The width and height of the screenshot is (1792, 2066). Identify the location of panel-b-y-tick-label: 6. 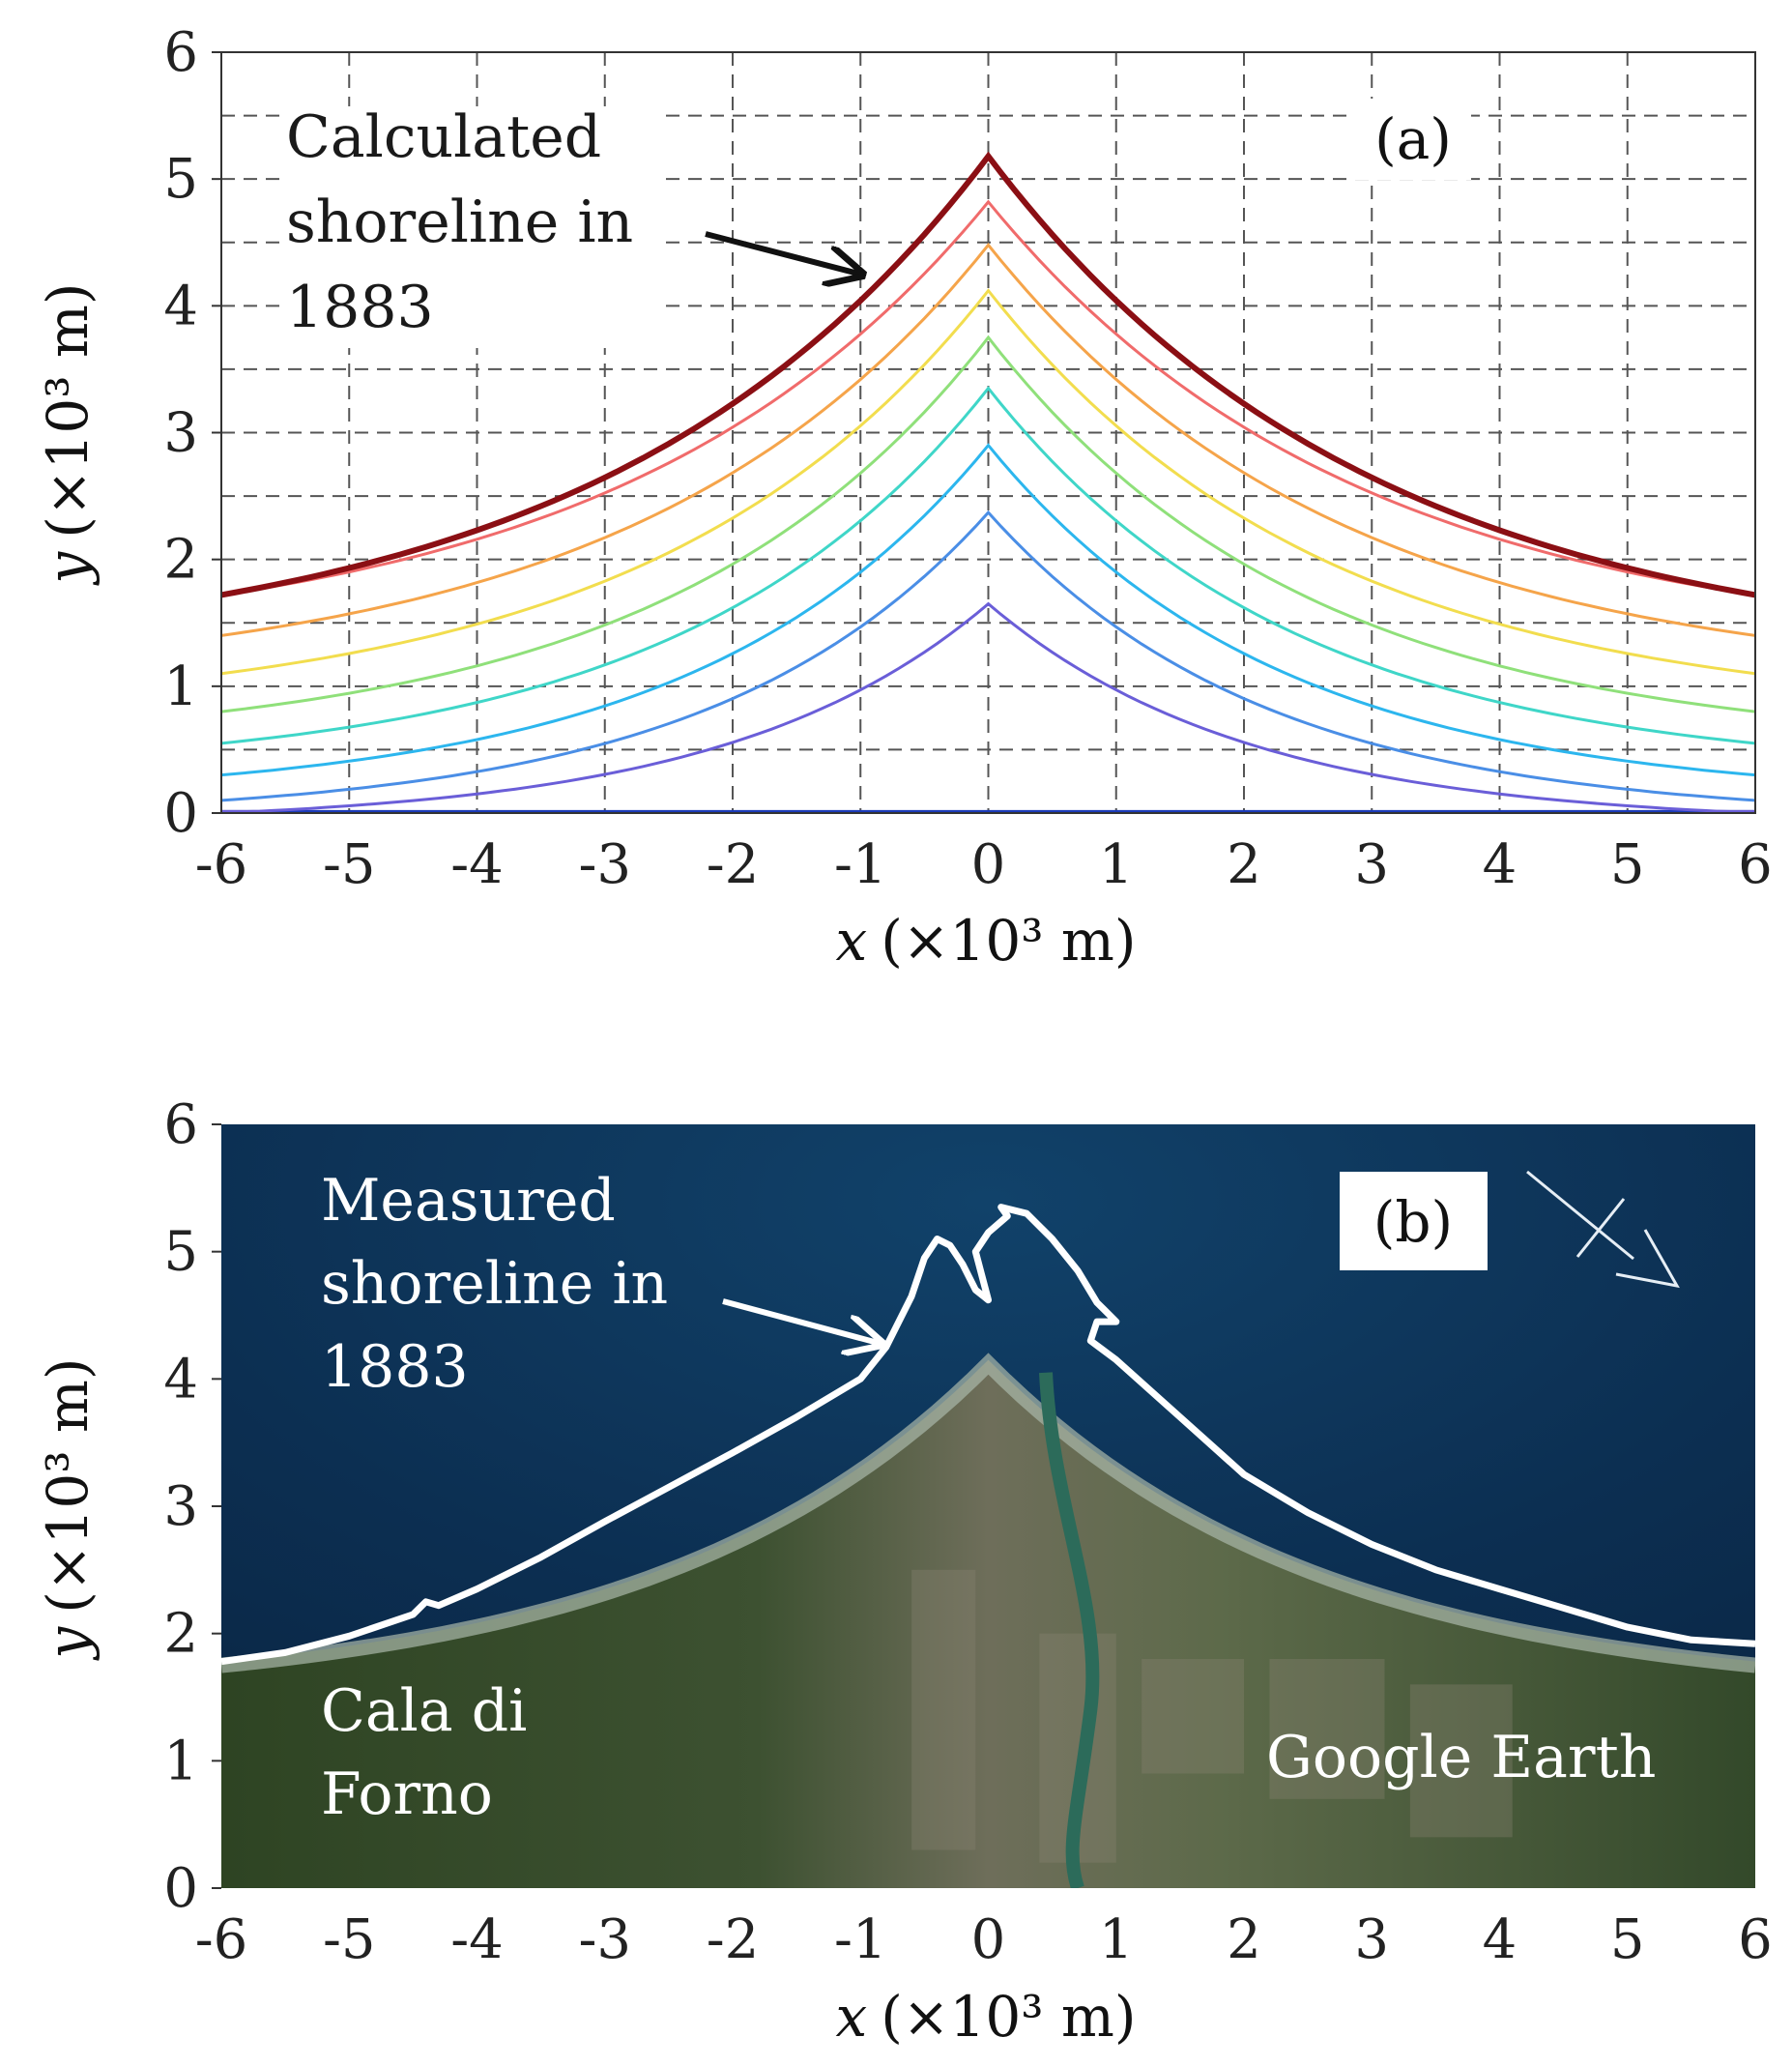
(180, 1124).